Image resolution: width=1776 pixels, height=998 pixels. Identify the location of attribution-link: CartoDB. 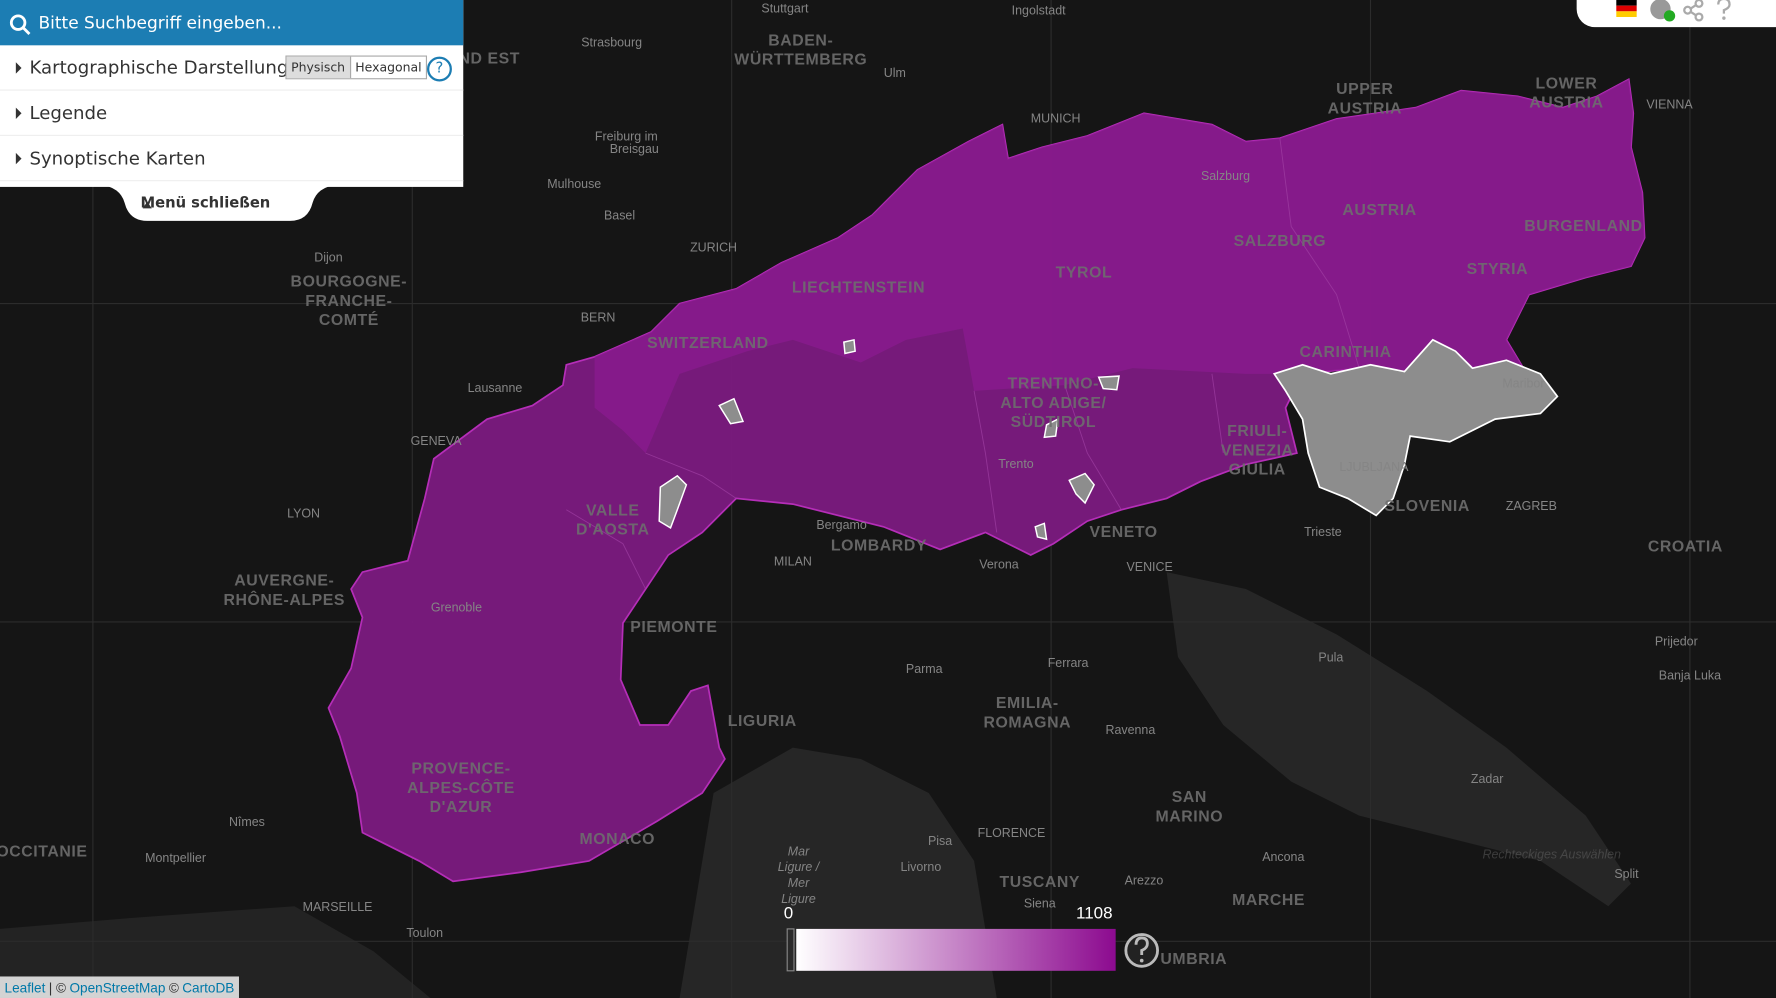
(208, 987).